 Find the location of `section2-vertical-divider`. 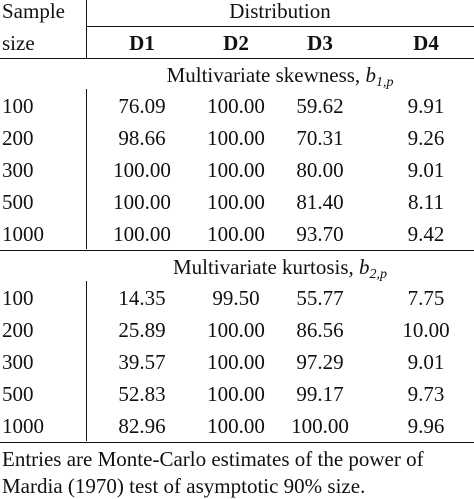

section2-vertical-divider is located at coordinates (86, 361).